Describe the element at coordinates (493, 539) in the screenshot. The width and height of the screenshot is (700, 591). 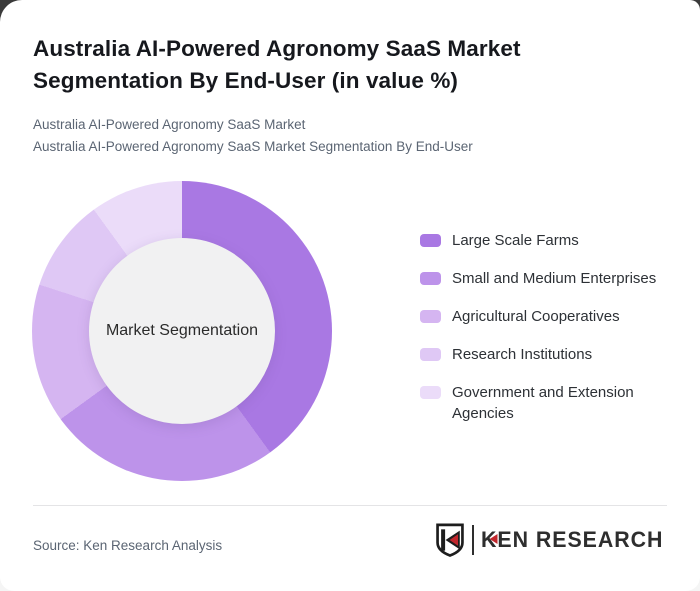
I see `logo-red-triangle-icon` at that location.